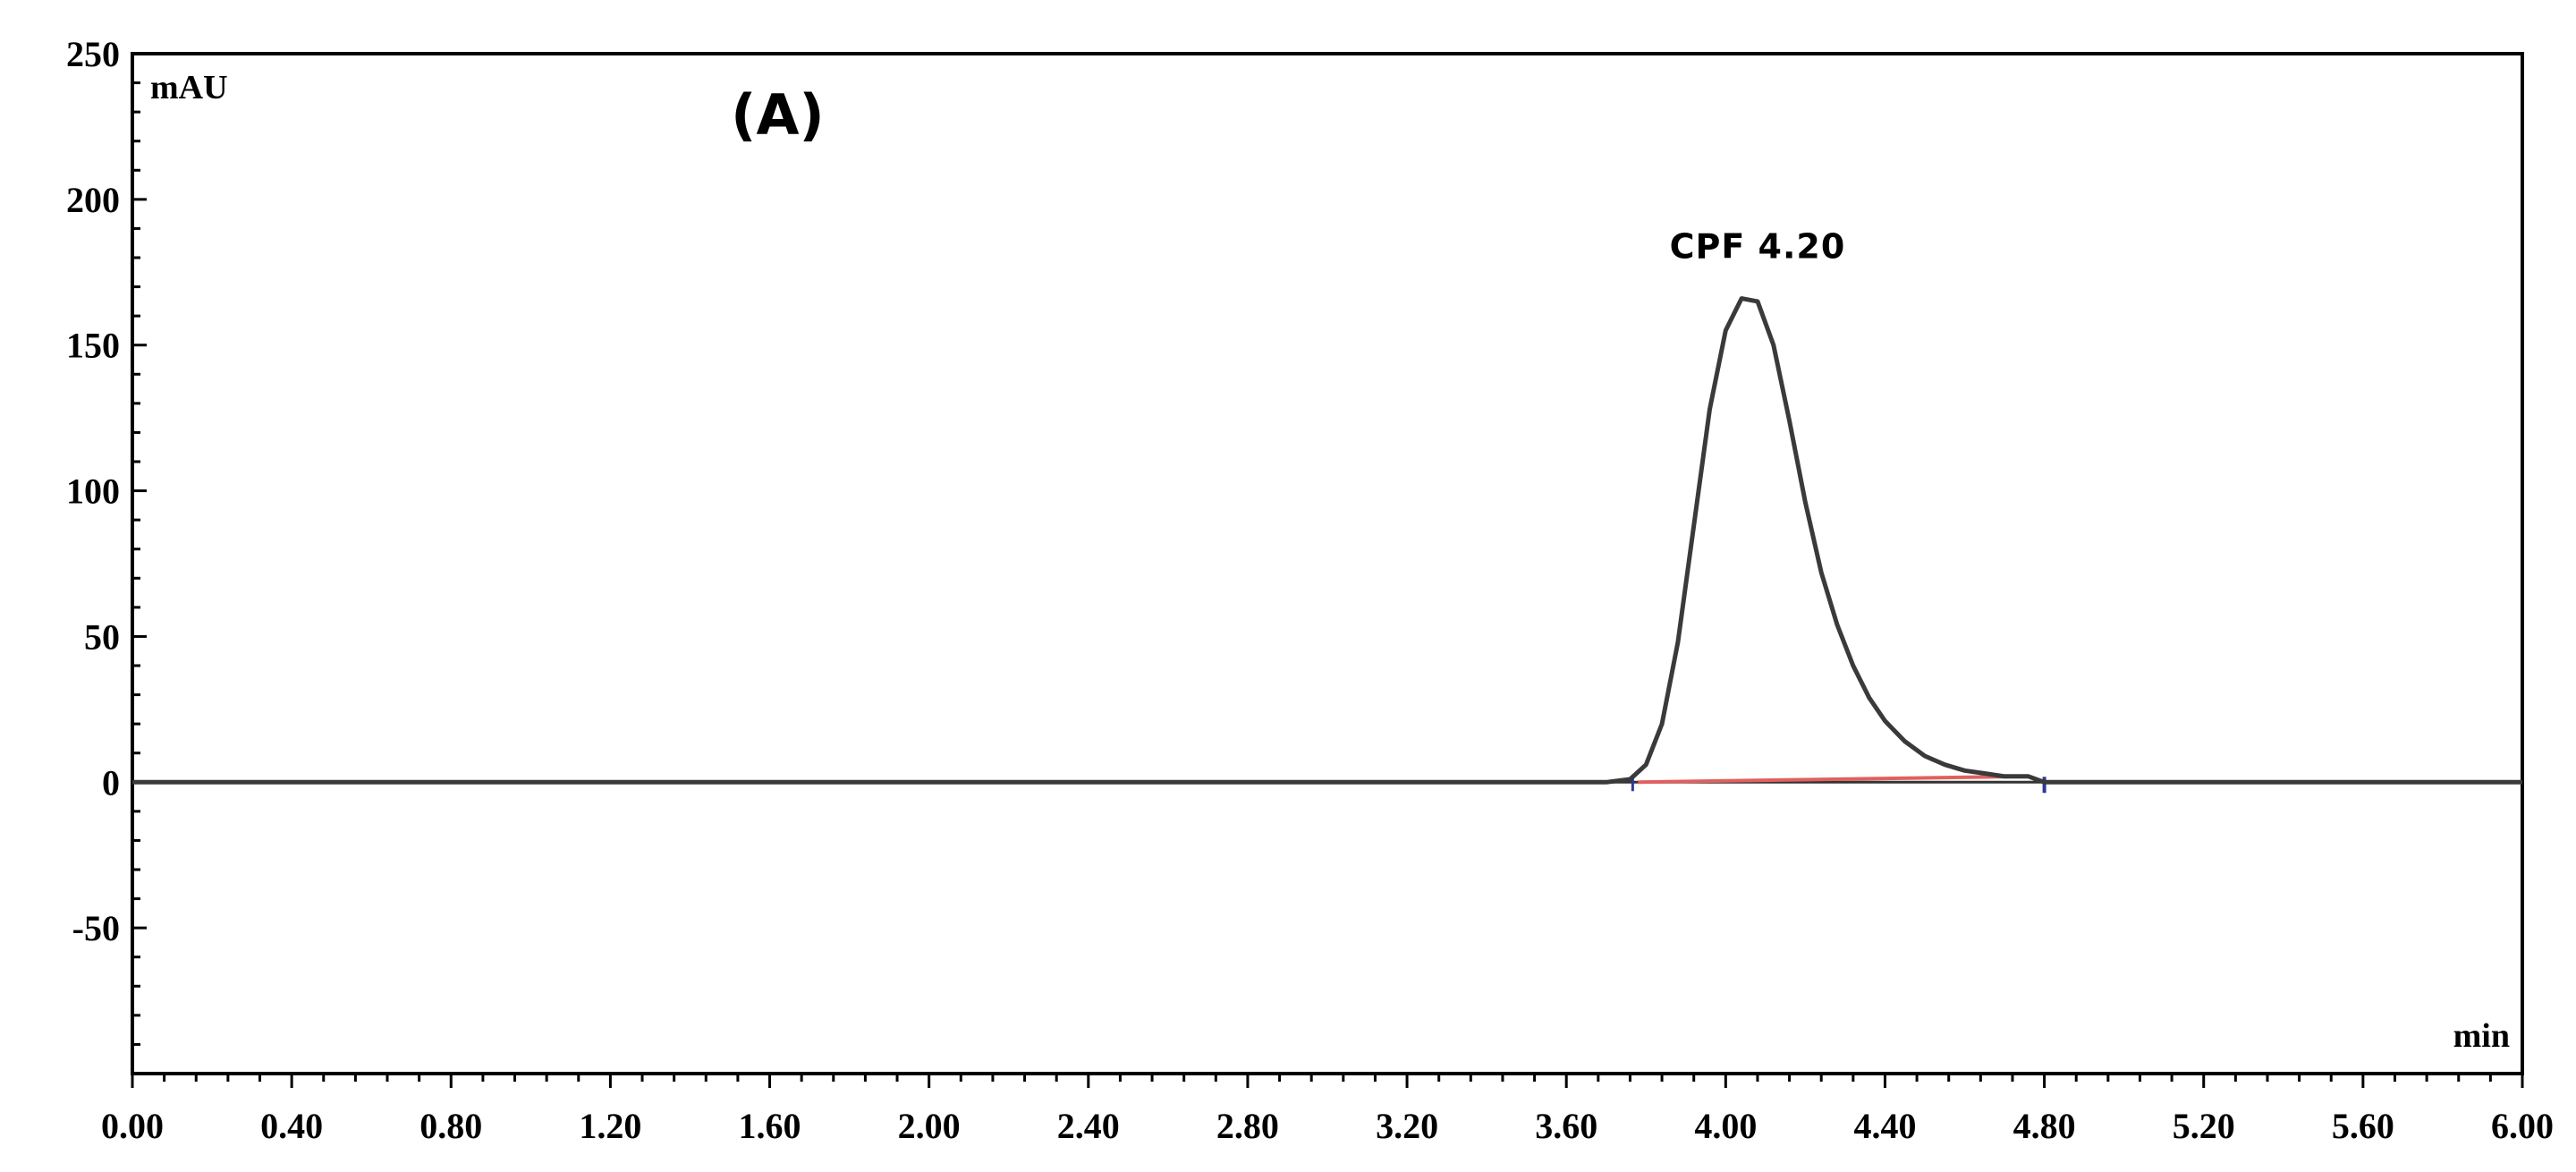 This screenshot has width=2576, height=1172. What do you see at coordinates (1833, 780) in the screenshot?
I see `integration-baseline` at bounding box center [1833, 780].